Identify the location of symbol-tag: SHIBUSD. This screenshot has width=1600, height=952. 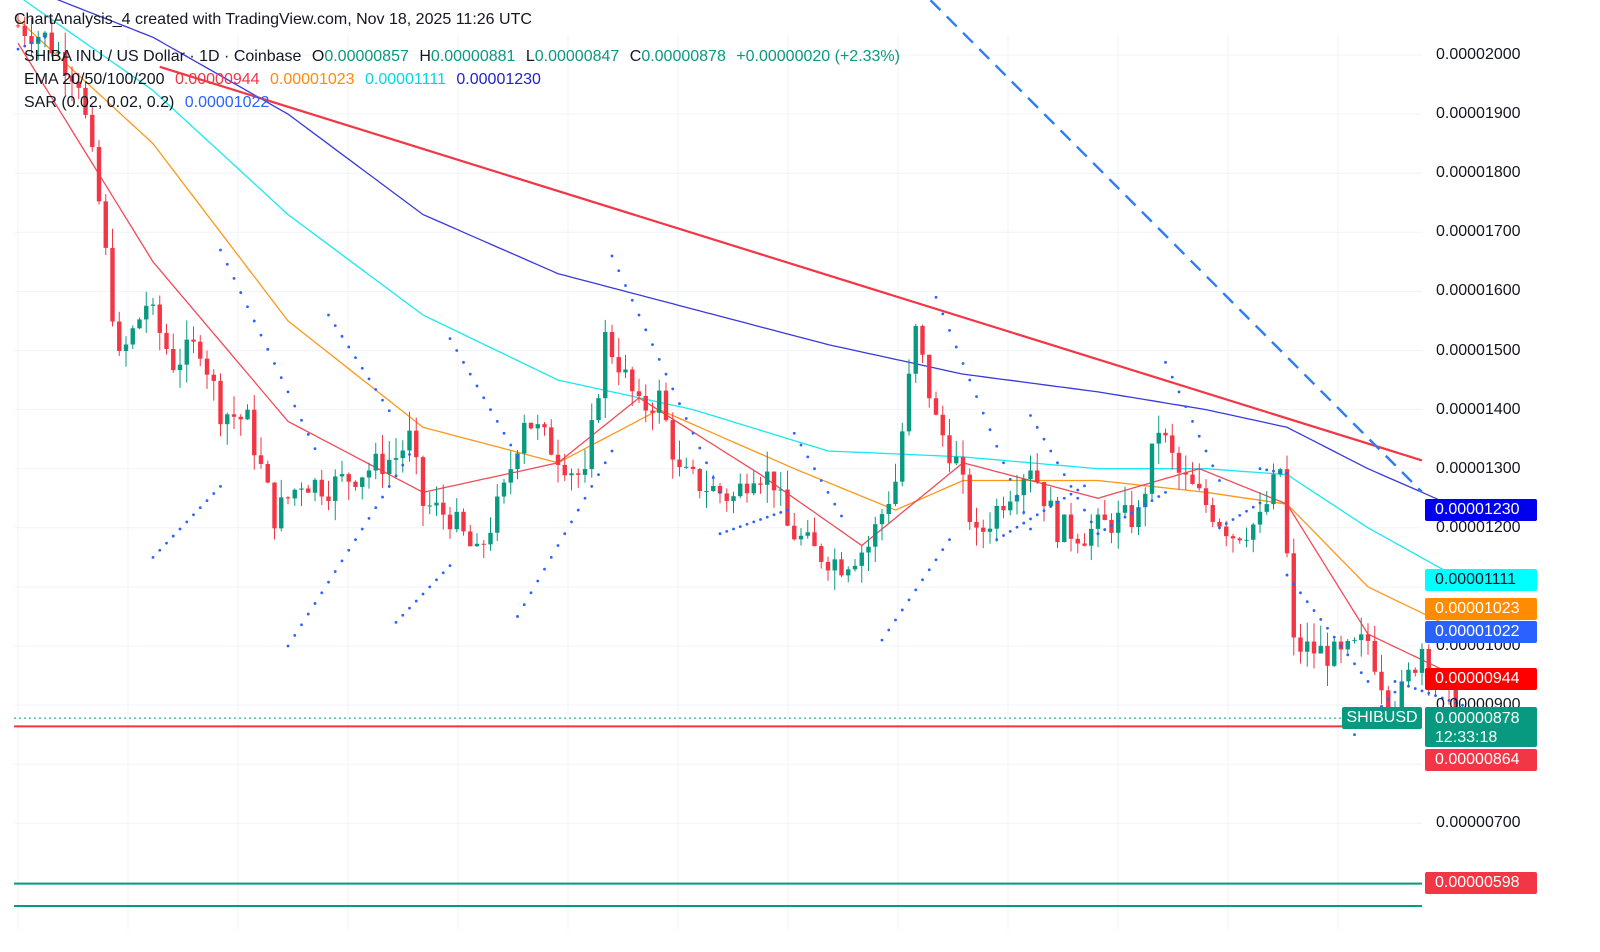
(1382, 718).